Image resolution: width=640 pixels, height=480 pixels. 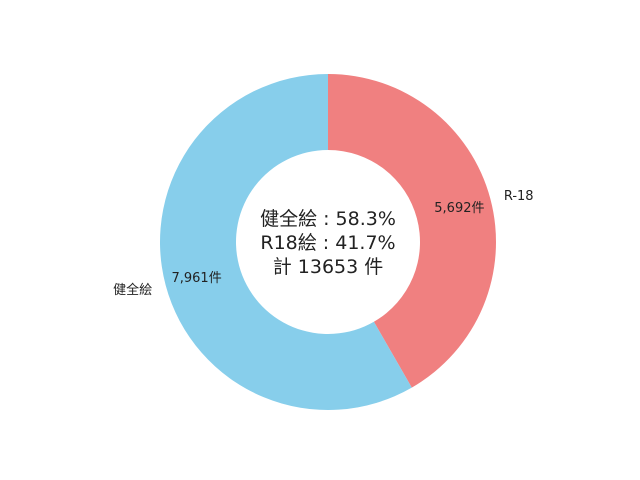 What do you see at coordinates (328, 219) in the screenshot?
I see `center-line-1: 健全絵 : 58.3%` at bounding box center [328, 219].